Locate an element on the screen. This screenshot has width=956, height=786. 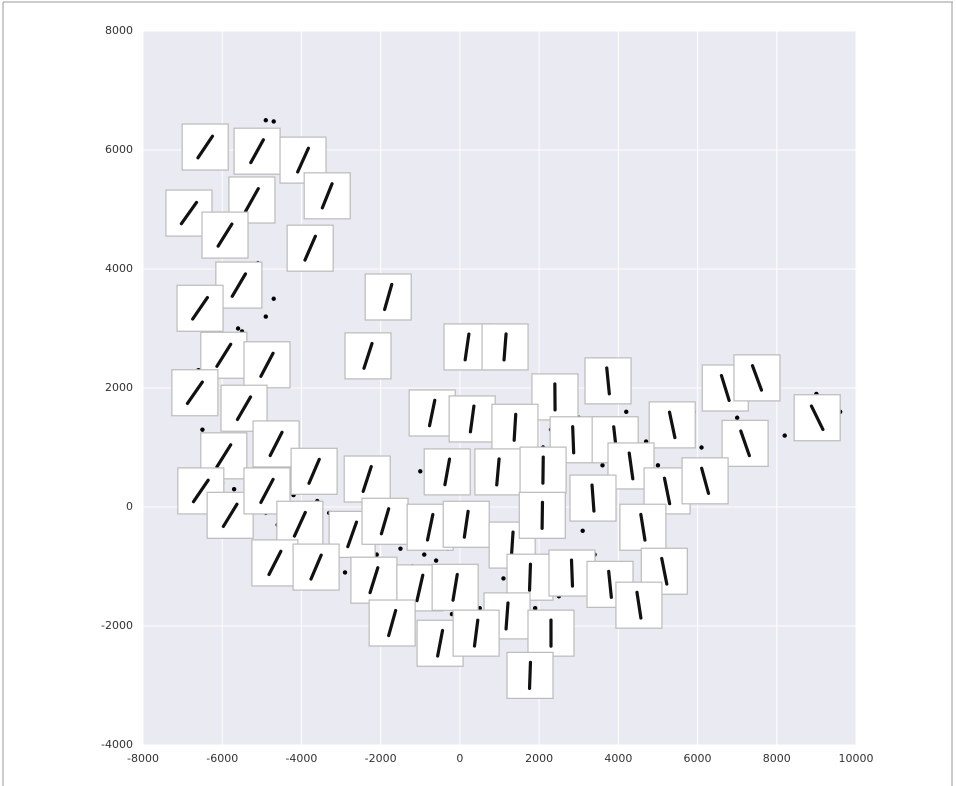
y-tick-label: -4000 is located at coordinates (117, 744).